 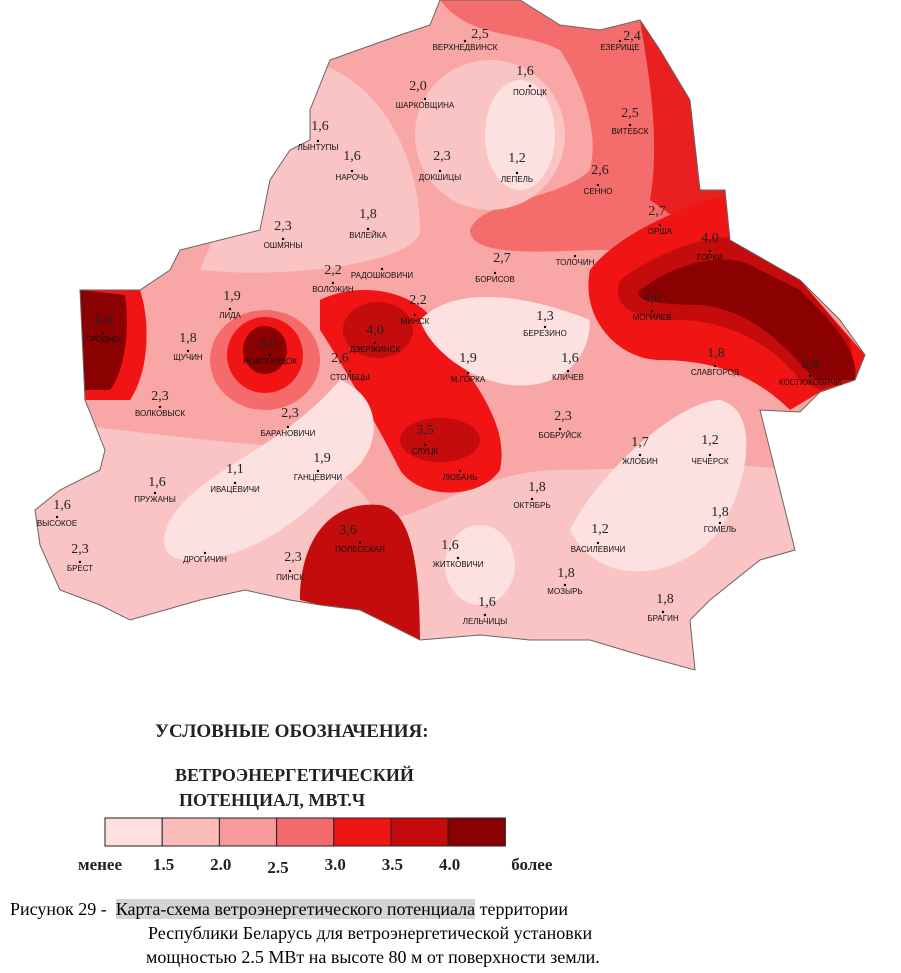 I want to click on legend-label: 4.0, so click(x=449, y=864).